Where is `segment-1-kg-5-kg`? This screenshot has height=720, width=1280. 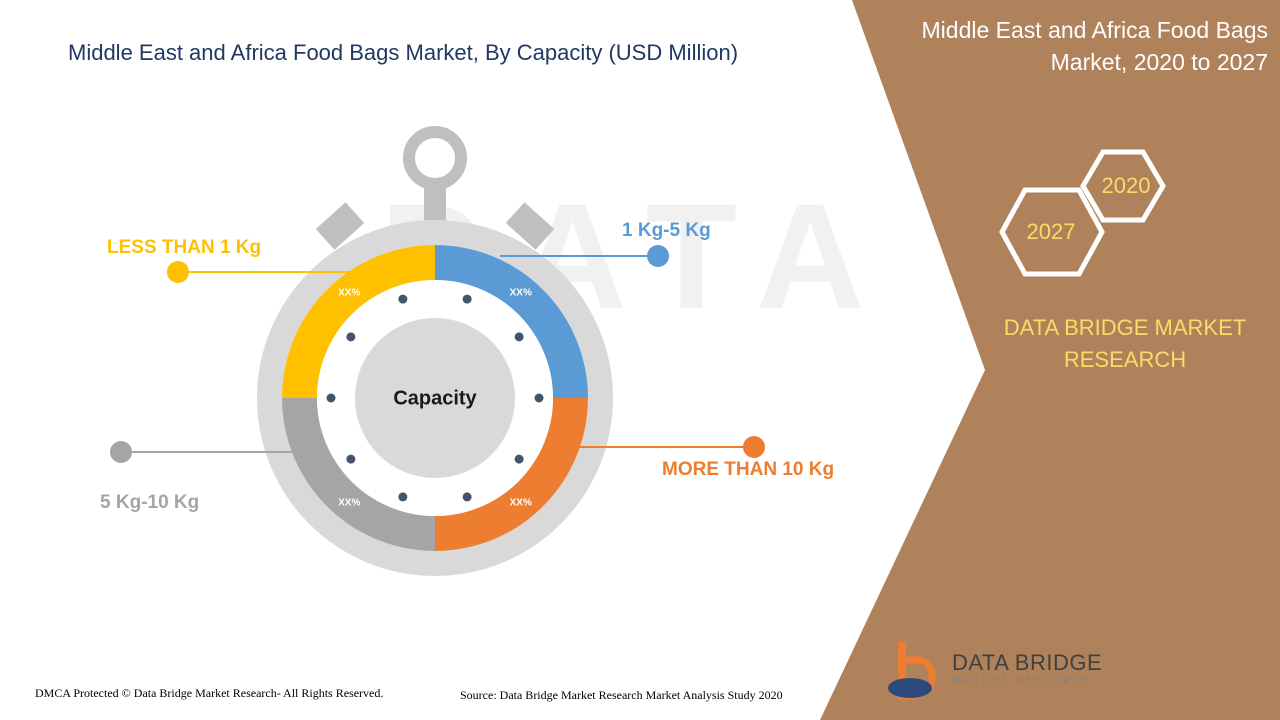
segment-1-kg-5-kg is located at coordinates (511, 321).